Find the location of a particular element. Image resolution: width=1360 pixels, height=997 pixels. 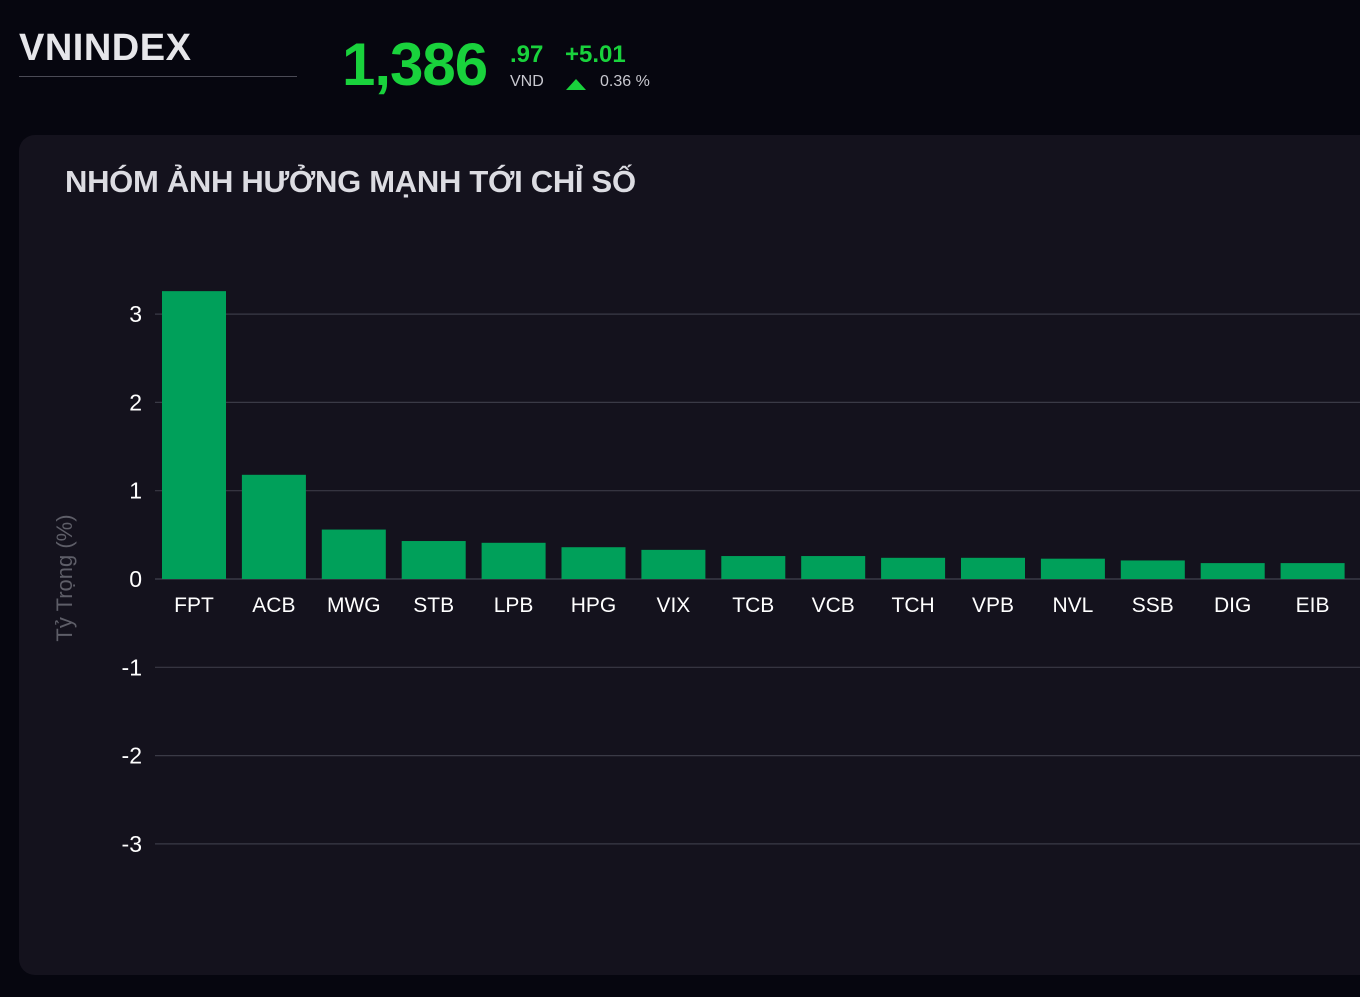

x-tick-label: VPB is located at coordinates (993, 605).